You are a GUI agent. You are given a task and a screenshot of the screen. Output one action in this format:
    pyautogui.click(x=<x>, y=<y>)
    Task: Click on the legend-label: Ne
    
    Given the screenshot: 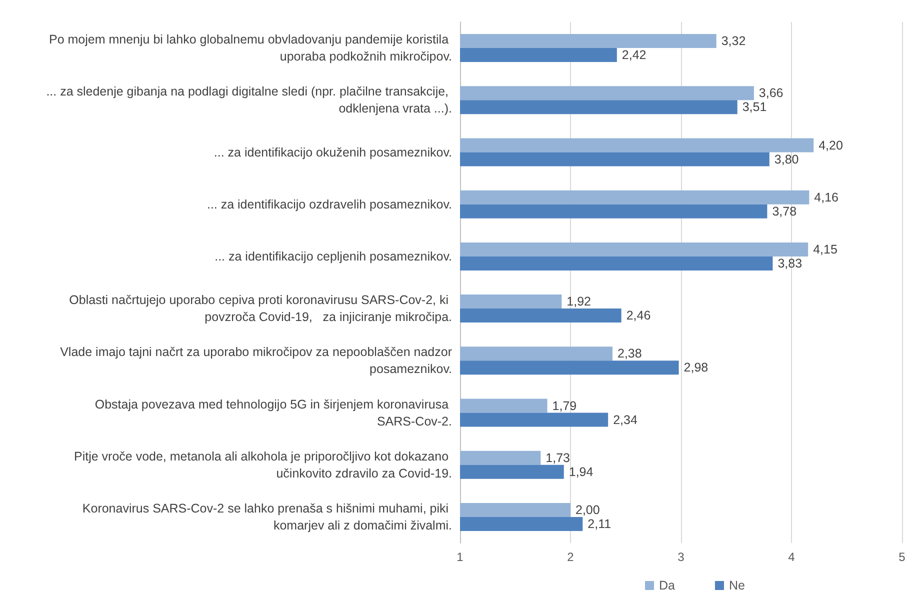 What is the action you would take?
    pyautogui.click(x=737, y=585)
    